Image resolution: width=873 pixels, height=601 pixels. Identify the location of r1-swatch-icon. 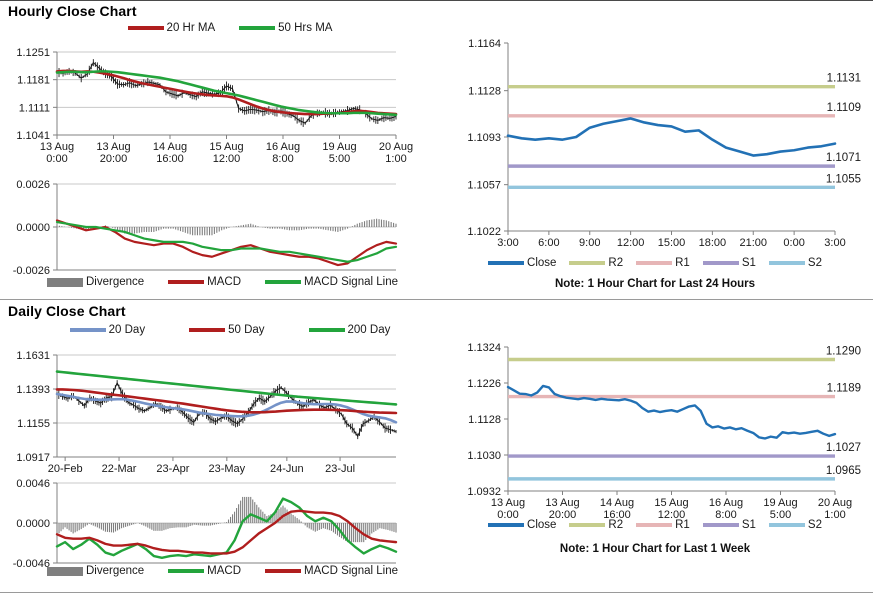
(654, 525).